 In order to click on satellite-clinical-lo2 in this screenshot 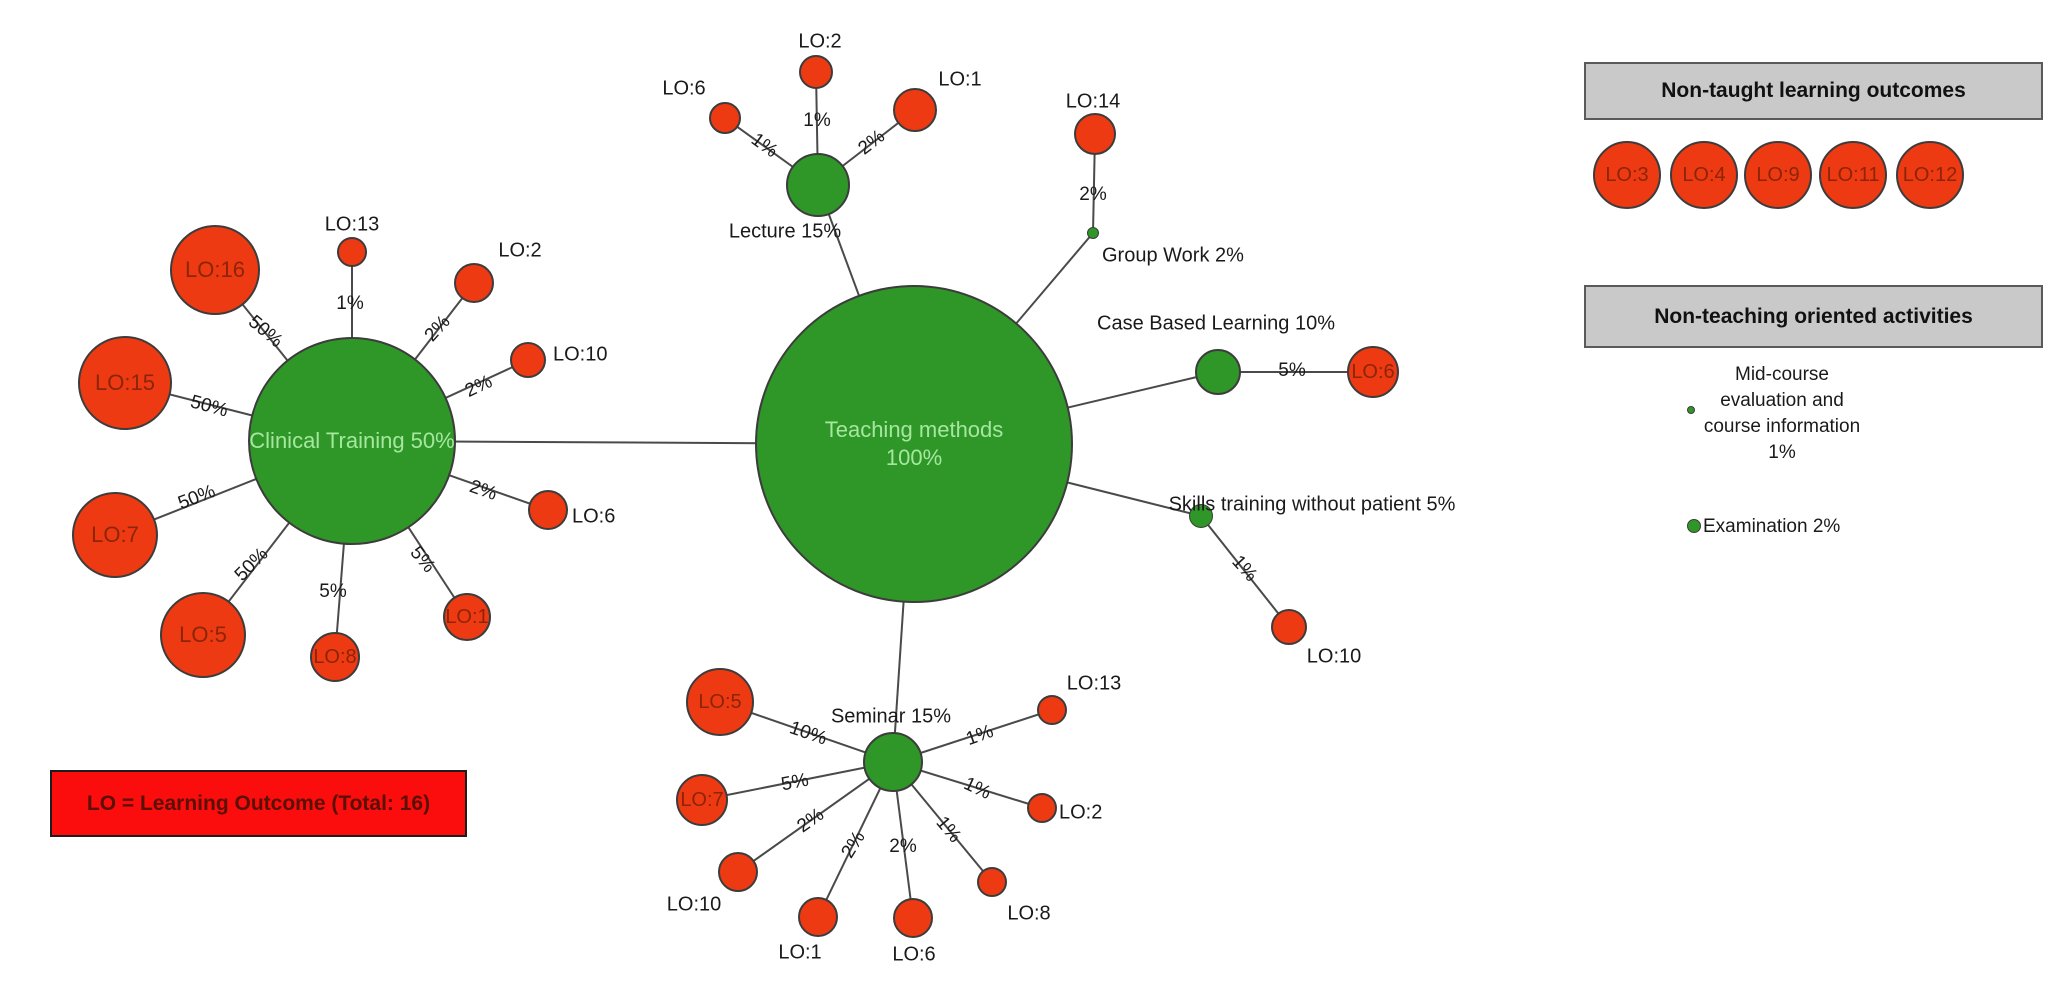, I will do `click(474, 283)`.